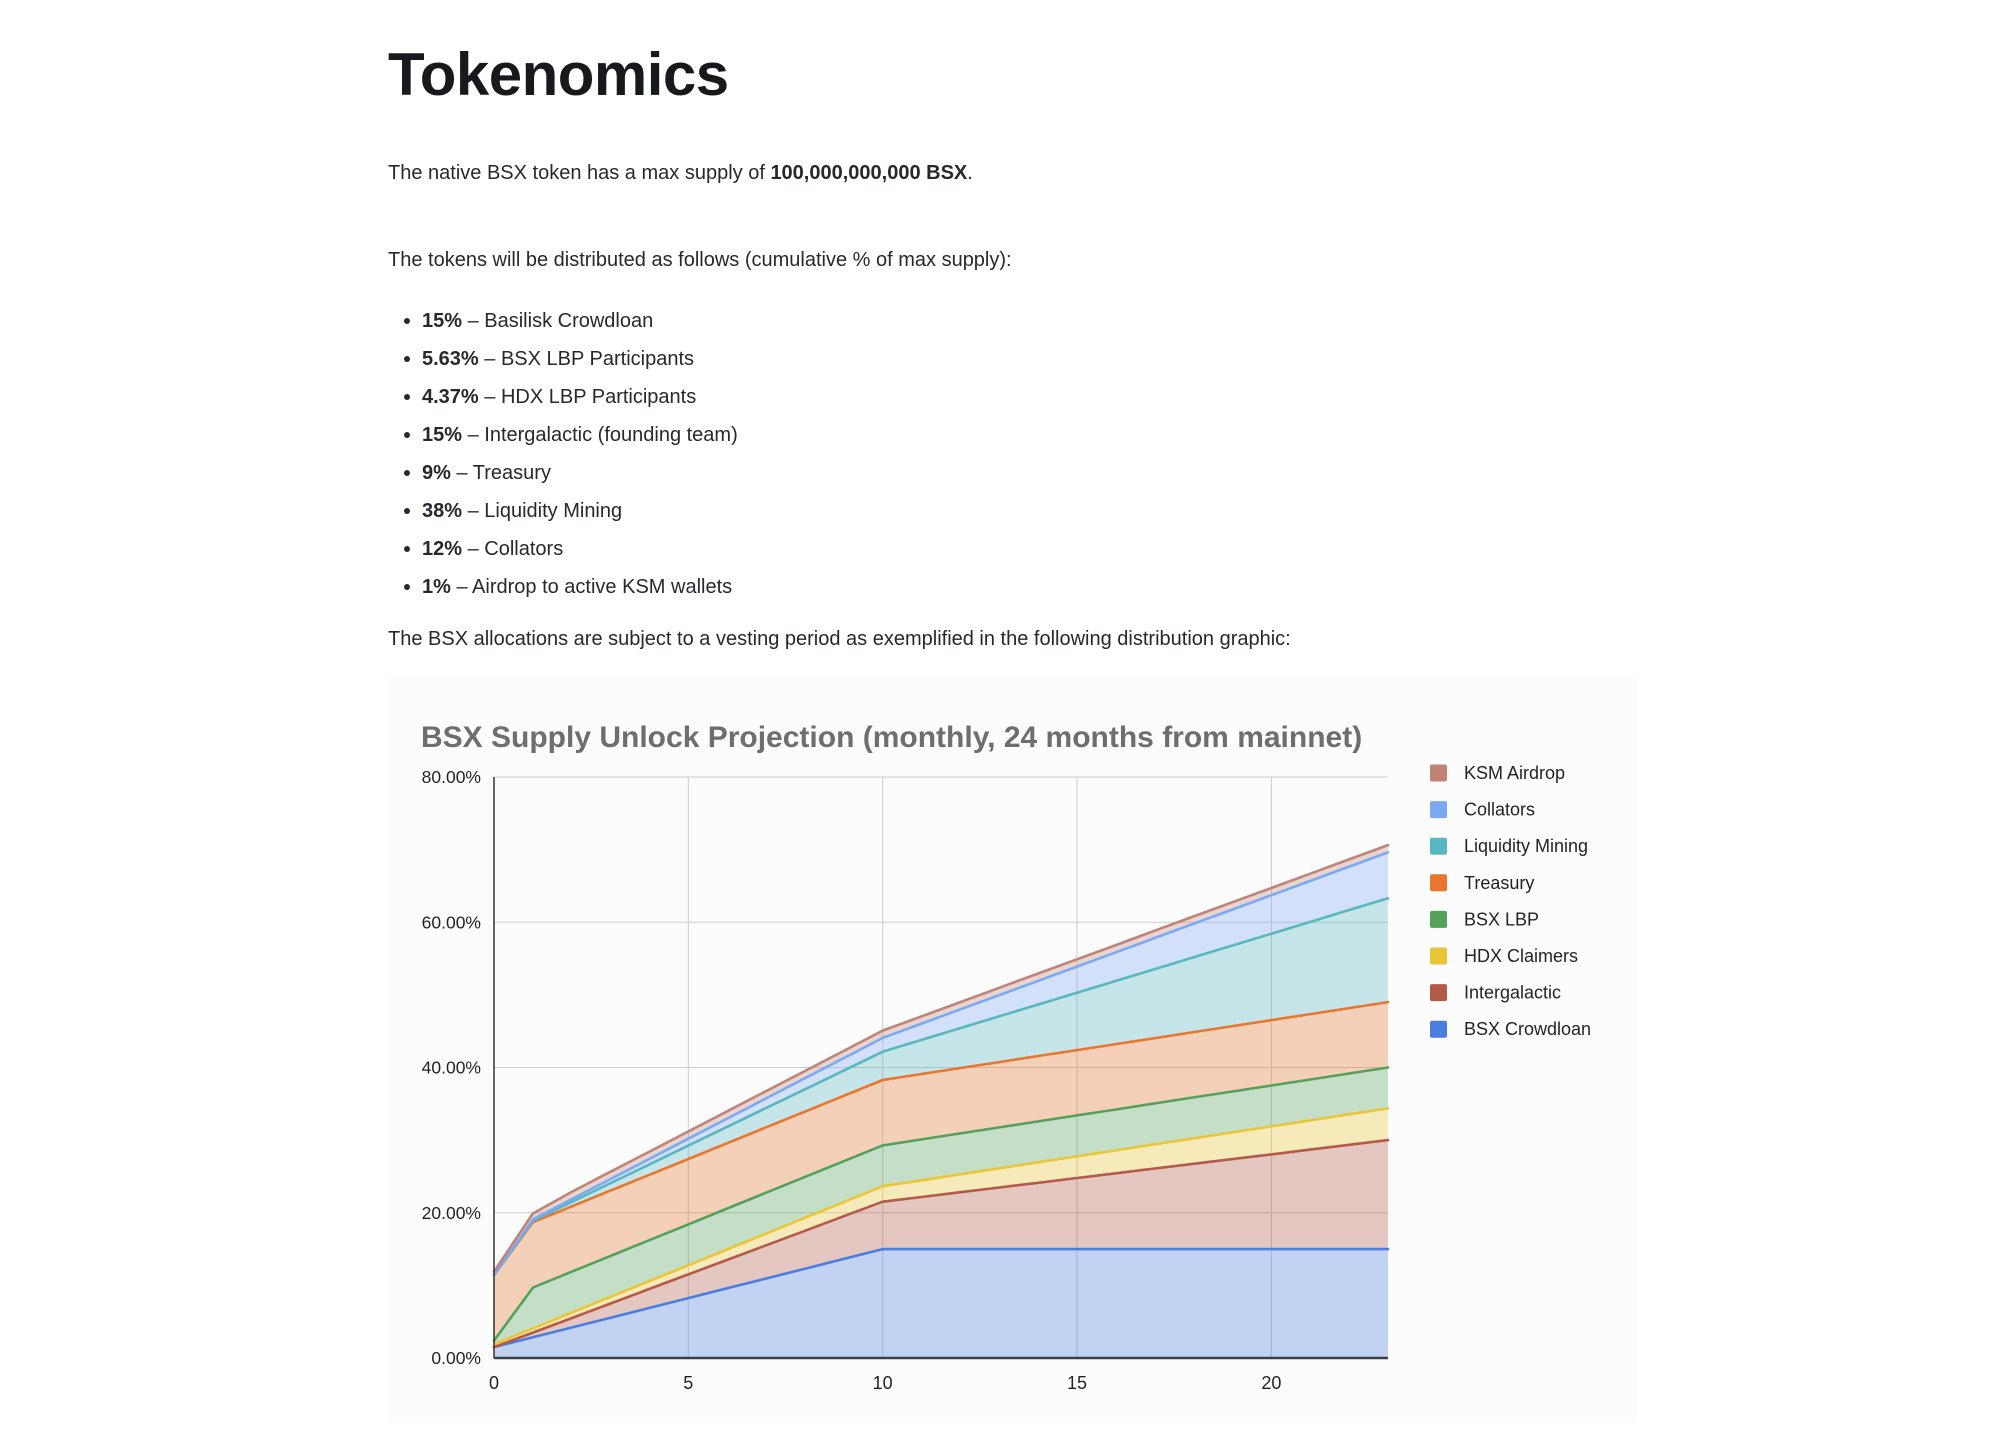 The image size is (2000, 1442). I want to click on series-line-ksm-airdrop, so click(941, 1058).